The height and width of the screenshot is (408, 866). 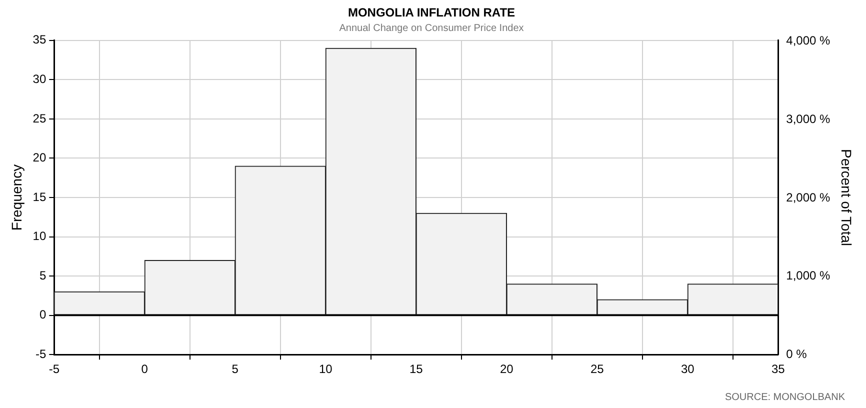 I want to click on y2-tick-label: 3,000 %, so click(x=808, y=119).